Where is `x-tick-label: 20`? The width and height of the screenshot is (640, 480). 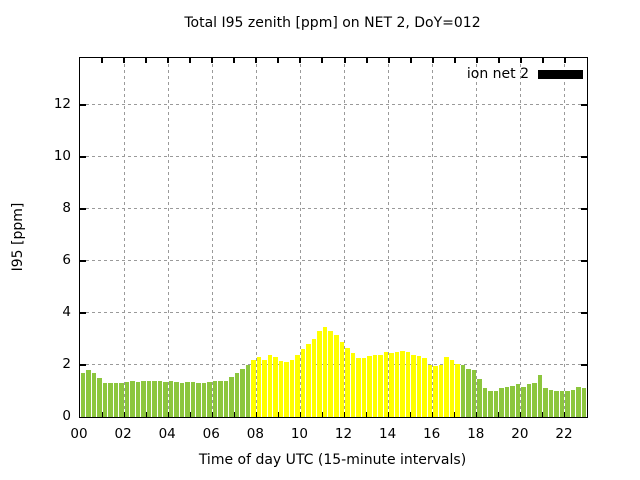
x-tick-label: 20 is located at coordinates (520, 434).